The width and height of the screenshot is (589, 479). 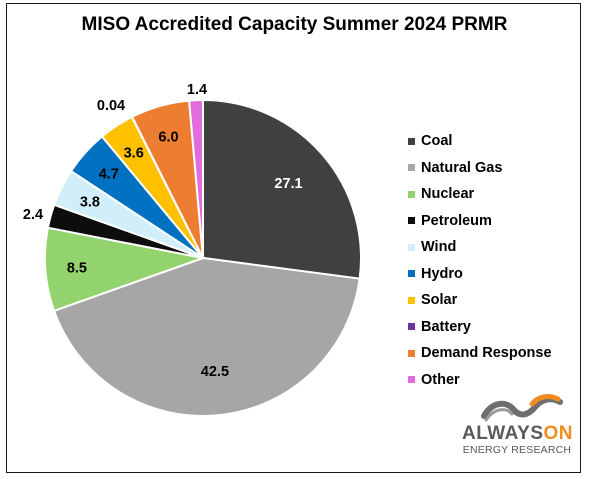 I want to click on data-label-petroleum: 2.4, so click(x=33, y=215).